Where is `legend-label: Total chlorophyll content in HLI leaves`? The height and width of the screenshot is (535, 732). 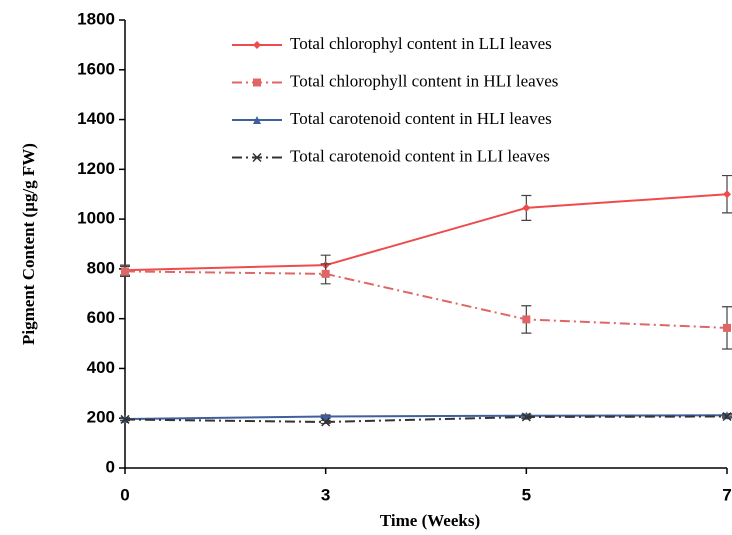
legend-label: Total chlorophyll content in HLI leaves is located at coordinates (424, 80).